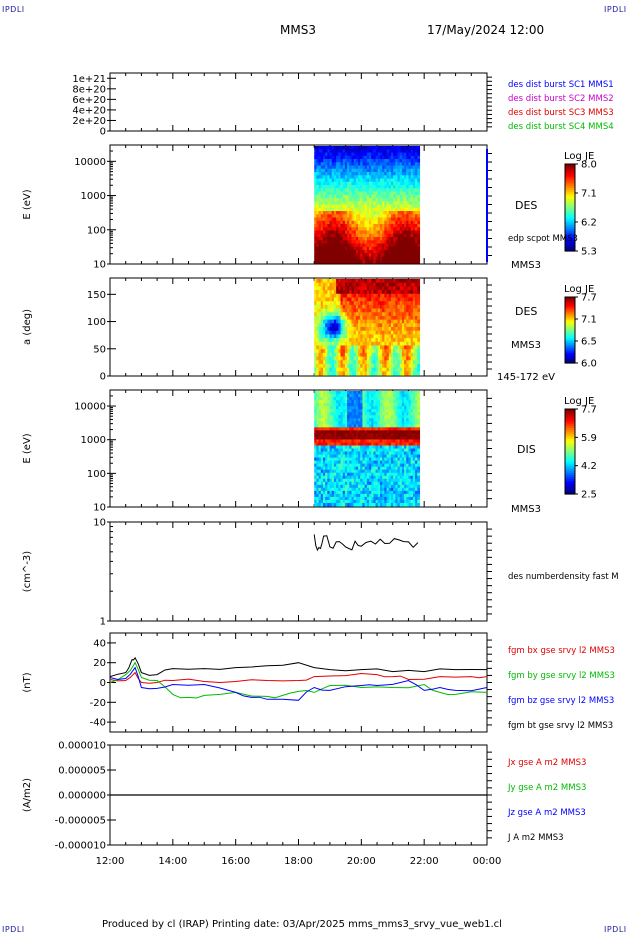 The width and height of the screenshot is (630, 934). Describe the element at coordinates (110, 861) in the screenshot. I see `x-tick-label: 12:00` at that location.